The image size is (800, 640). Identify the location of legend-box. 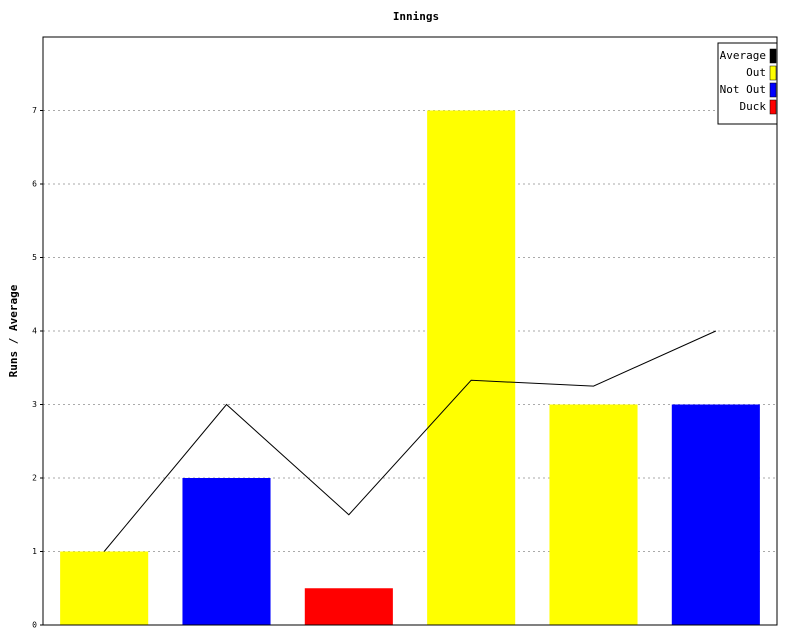
(747, 83).